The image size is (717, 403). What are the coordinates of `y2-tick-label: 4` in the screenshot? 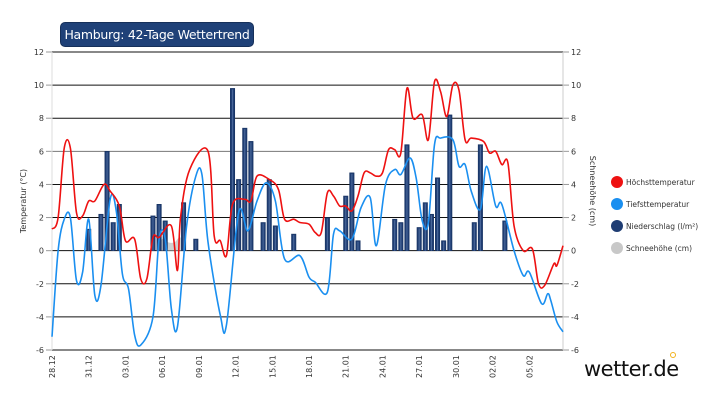 It's located at (573, 184).